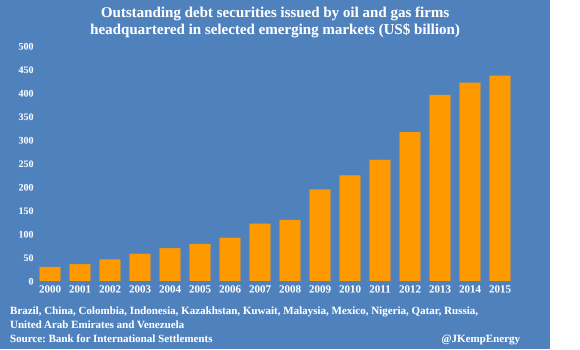 The width and height of the screenshot is (580, 350). I want to click on y-tick-label: 100, so click(26, 235).